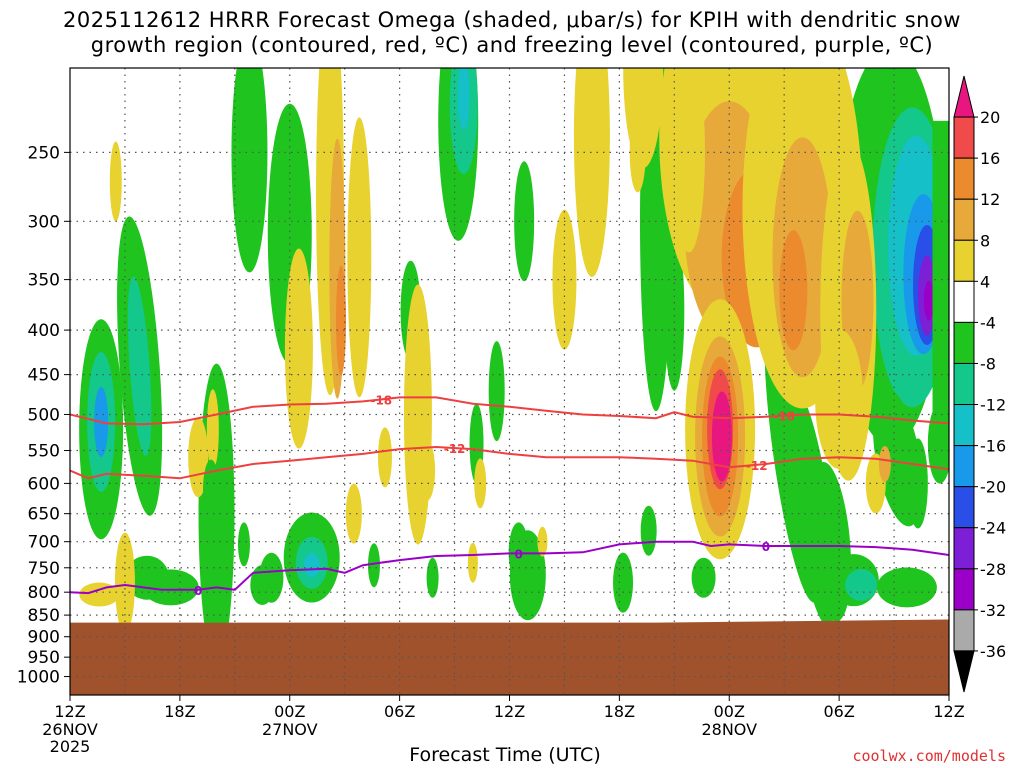 This screenshot has width=1024, height=768. I want to click on colorbar-label: -4, so click(988, 322).